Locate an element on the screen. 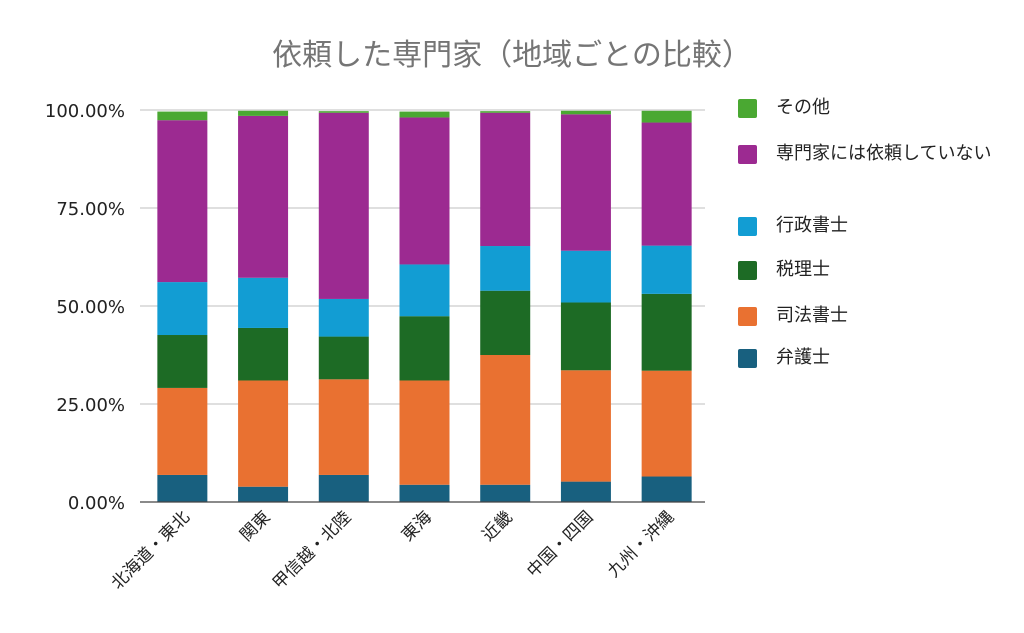 This screenshot has width=1024, height=633. legend-label: 弁護士 is located at coordinates (803, 357).